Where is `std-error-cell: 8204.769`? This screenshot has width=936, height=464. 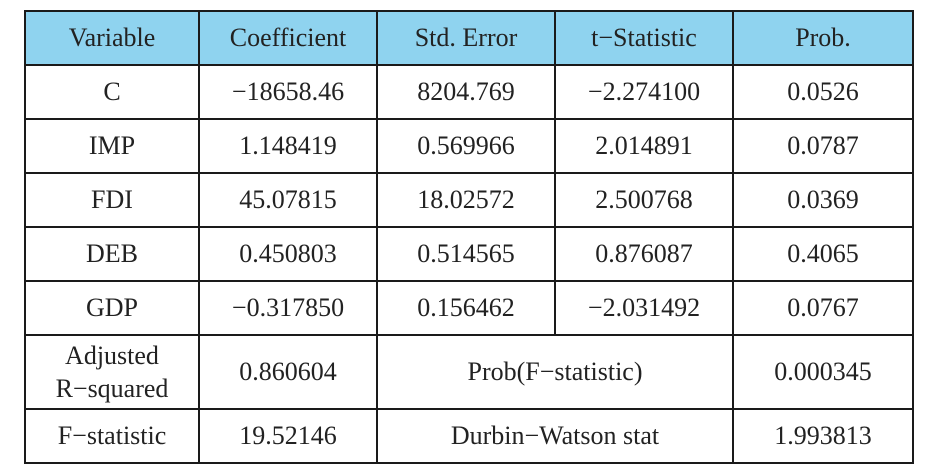
std-error-cell: 8204.769 is located at coordinates (466, 92).